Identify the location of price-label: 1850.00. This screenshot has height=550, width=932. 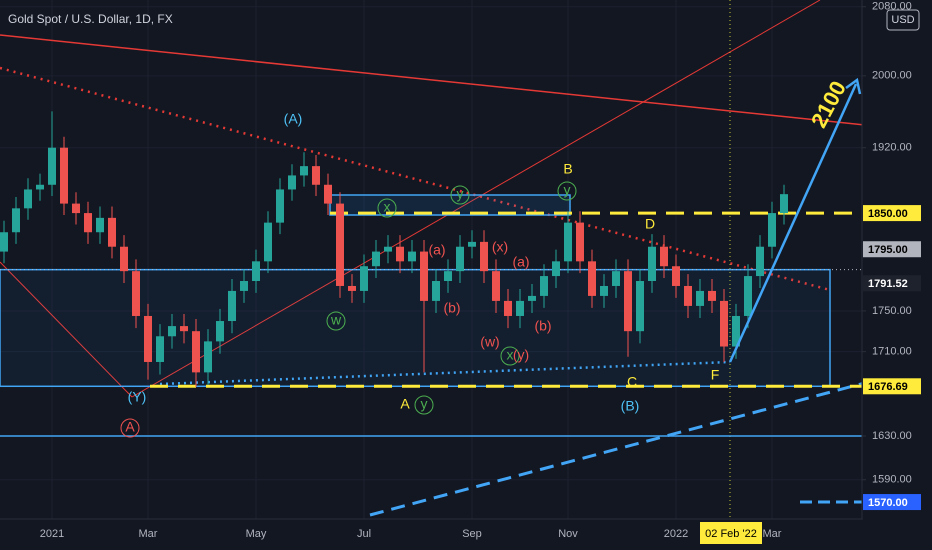
(888, 214).